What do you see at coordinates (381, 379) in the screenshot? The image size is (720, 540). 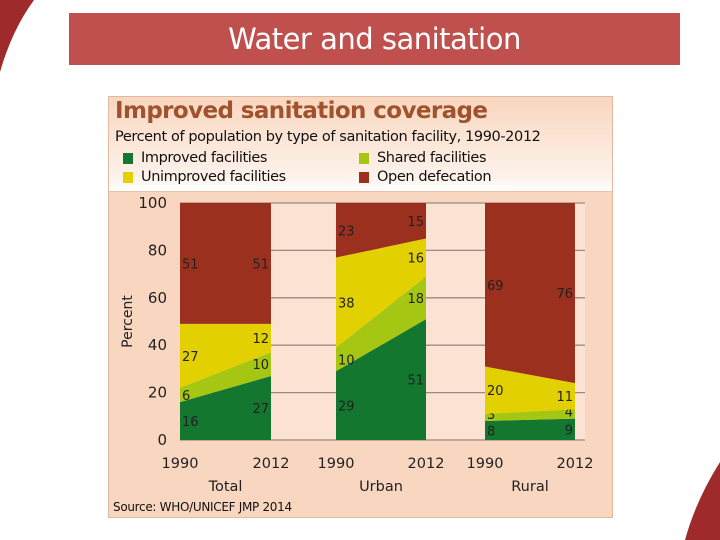 I see `area-urban-improved-facilities` at bounding box center [381, 379].